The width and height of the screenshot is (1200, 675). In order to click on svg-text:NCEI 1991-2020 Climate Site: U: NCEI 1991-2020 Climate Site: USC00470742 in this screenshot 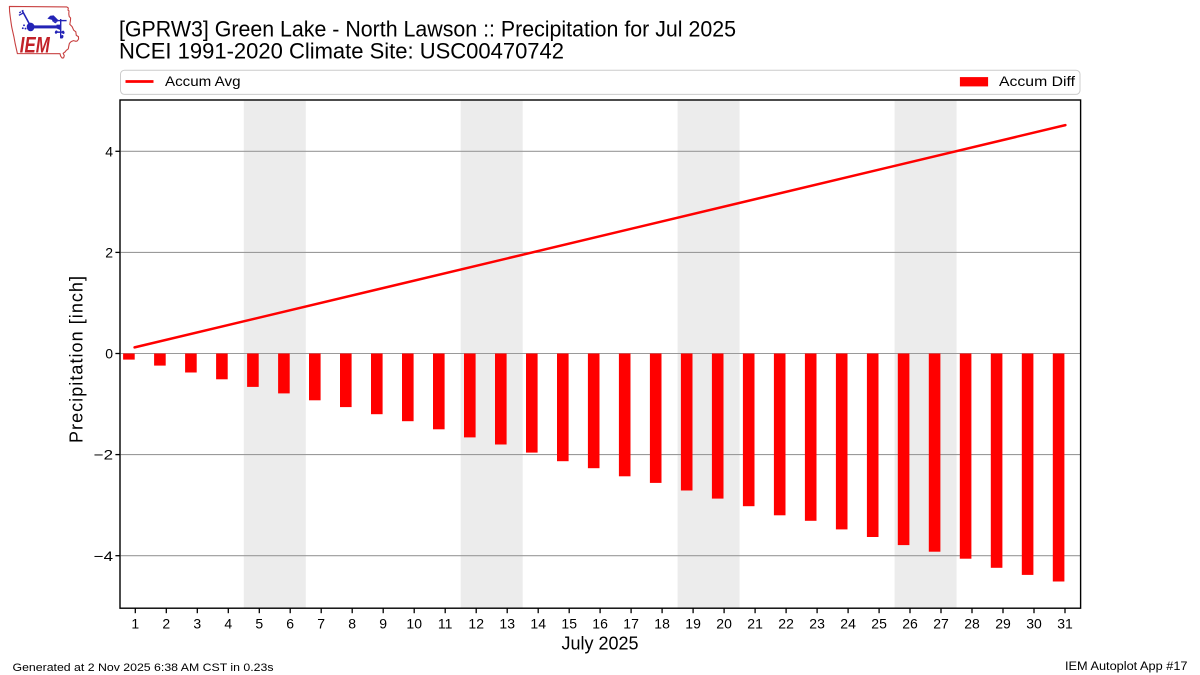, I will do `click(341, 51)`.